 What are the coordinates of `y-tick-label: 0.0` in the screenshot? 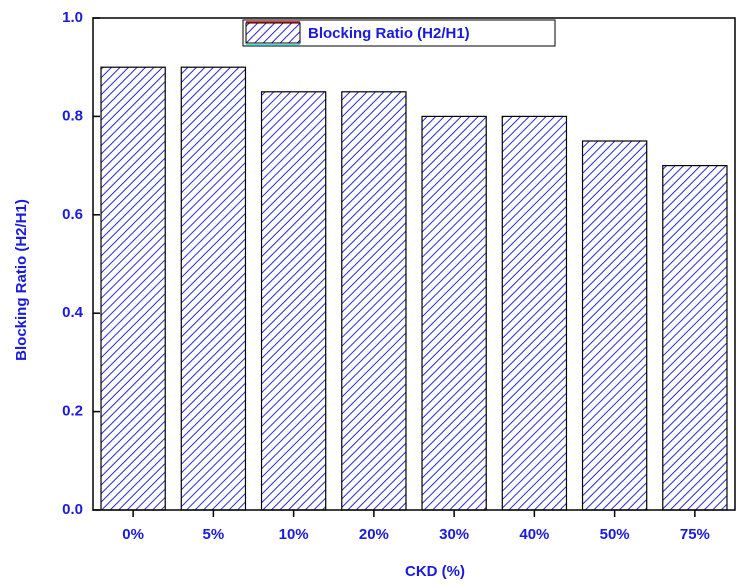 It's located at (72, 509).